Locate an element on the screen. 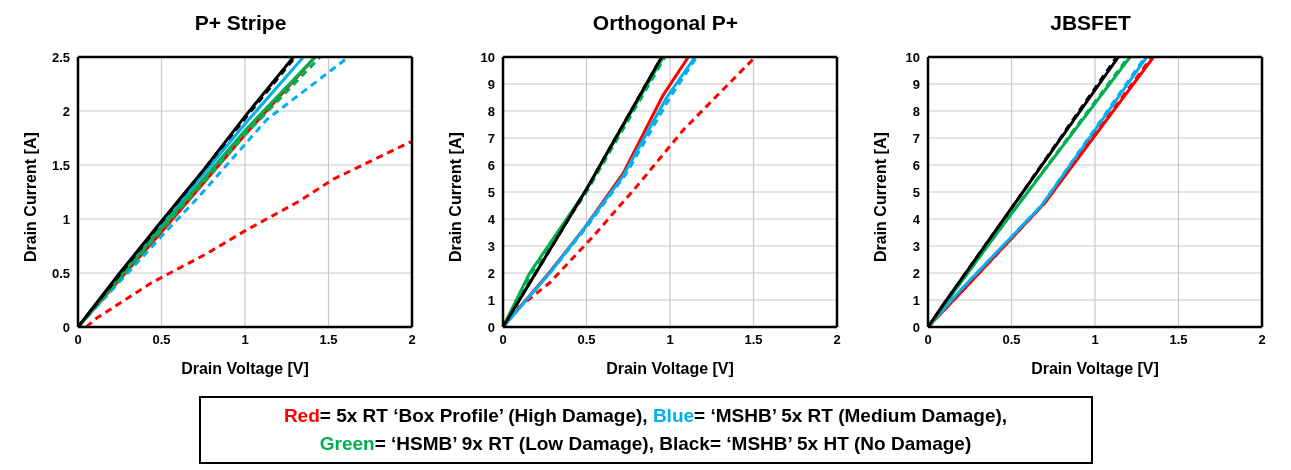 Image resolution: width=1291 pixels, height=470 pixels. text: = ‘MSHB’ 5x HT (No Damage) is located at coordinates (840, 443).